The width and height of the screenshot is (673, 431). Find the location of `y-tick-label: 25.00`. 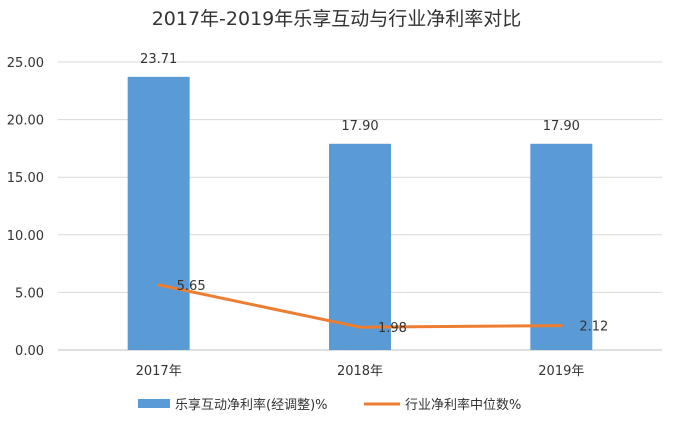

y-tick-label: 25.00 is located at coordinates (25, 63).